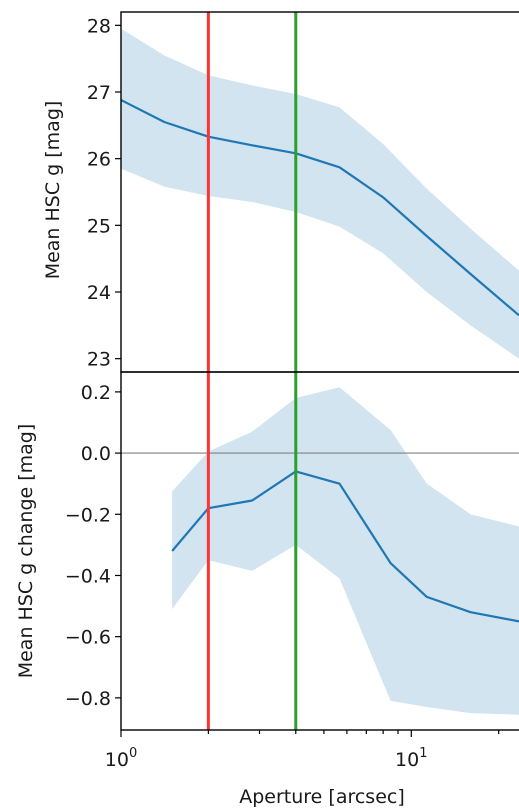 The width and height of the screenshot is (519, 809). I want to click on y-tick-label: 24, so click(99, 293).